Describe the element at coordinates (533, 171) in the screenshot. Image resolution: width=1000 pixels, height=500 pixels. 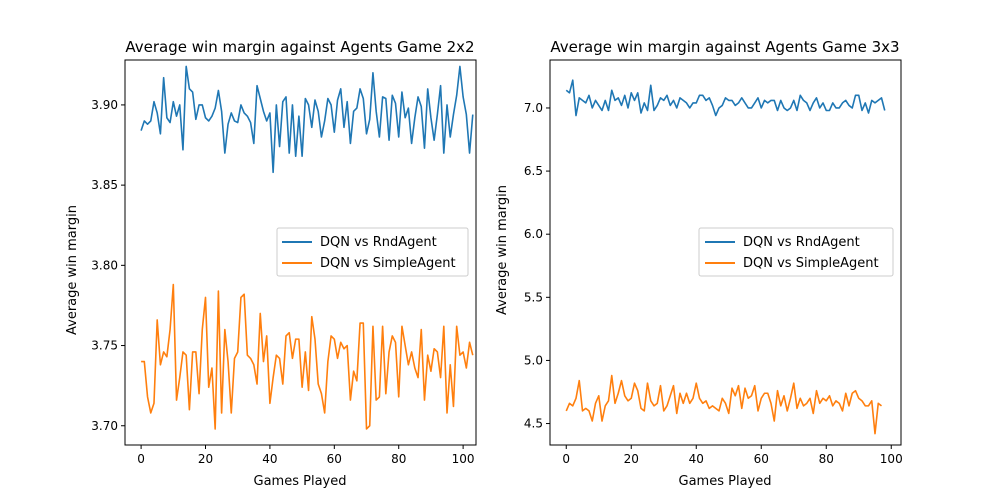
I see `y-tick-label: 6.5` at that location.